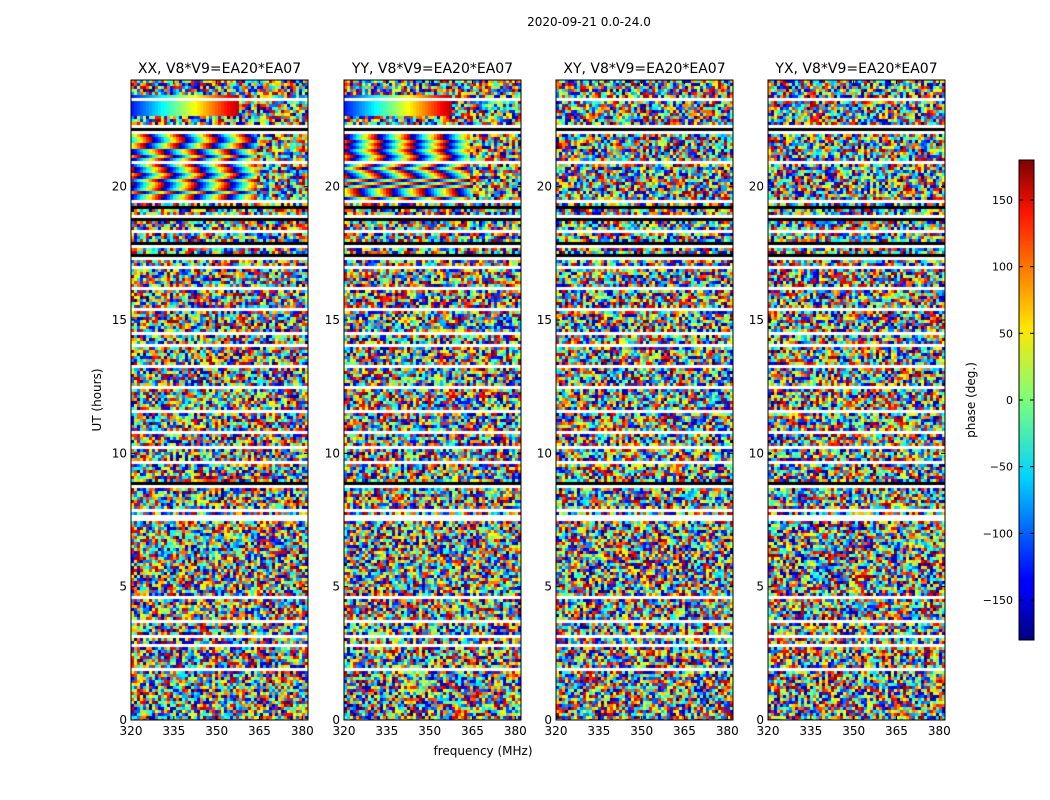  What do you see at coordinates (97, 399) in the screenshot?
I see `y-axis-label: UT (hours)` at bounding box center [97, 399].